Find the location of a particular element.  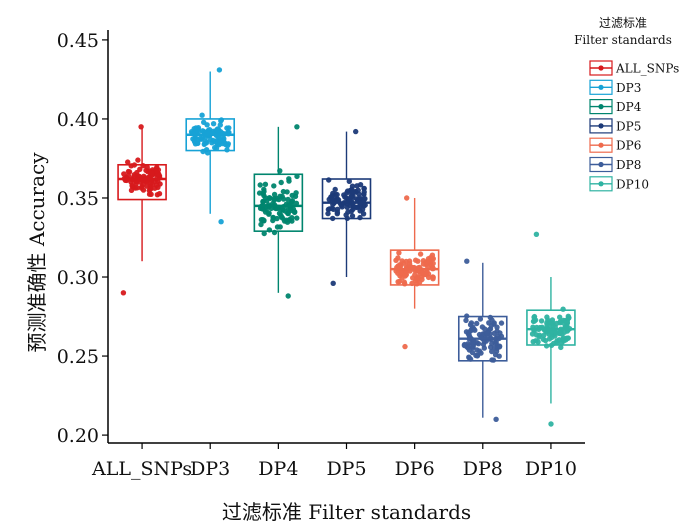

legend-item-dp8: DP8 is located at coordinates (615, 164).